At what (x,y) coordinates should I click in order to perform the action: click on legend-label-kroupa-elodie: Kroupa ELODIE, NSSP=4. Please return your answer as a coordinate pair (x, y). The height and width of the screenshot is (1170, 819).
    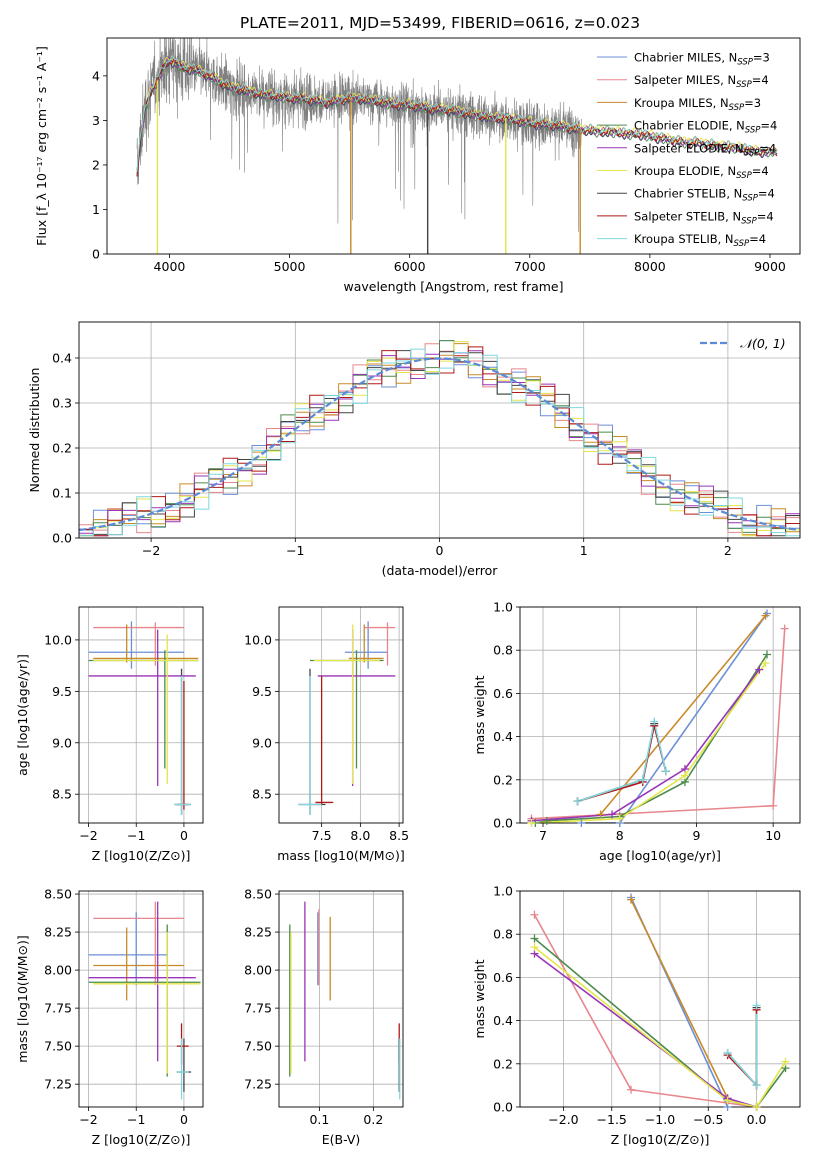
    Looking at the image, I should click on (701, 172).